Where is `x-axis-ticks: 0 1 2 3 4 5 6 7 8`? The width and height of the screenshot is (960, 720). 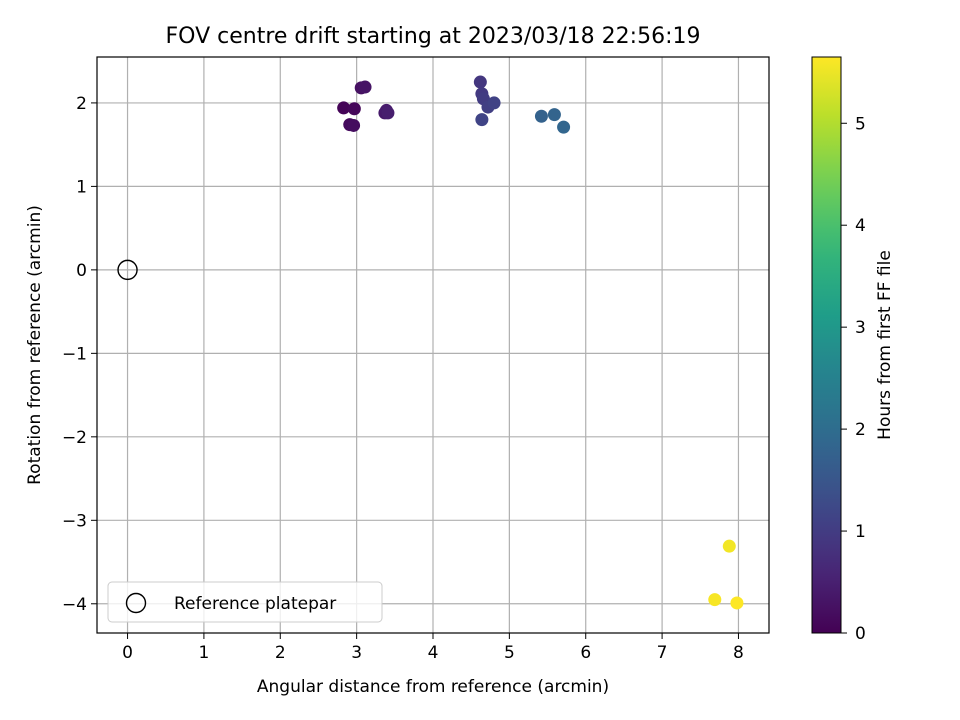
x-axis-ticks: 0 1 2 3 4 5 6 7 8 is located at coordinates (433, 648).